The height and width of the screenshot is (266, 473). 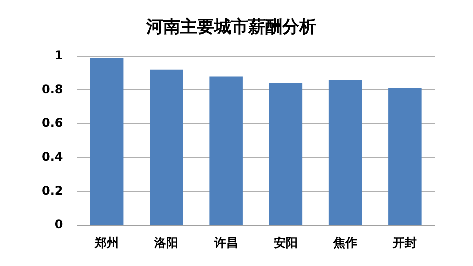 I want to click on y-tick-label: 0.2, so click(x=53, y=191).